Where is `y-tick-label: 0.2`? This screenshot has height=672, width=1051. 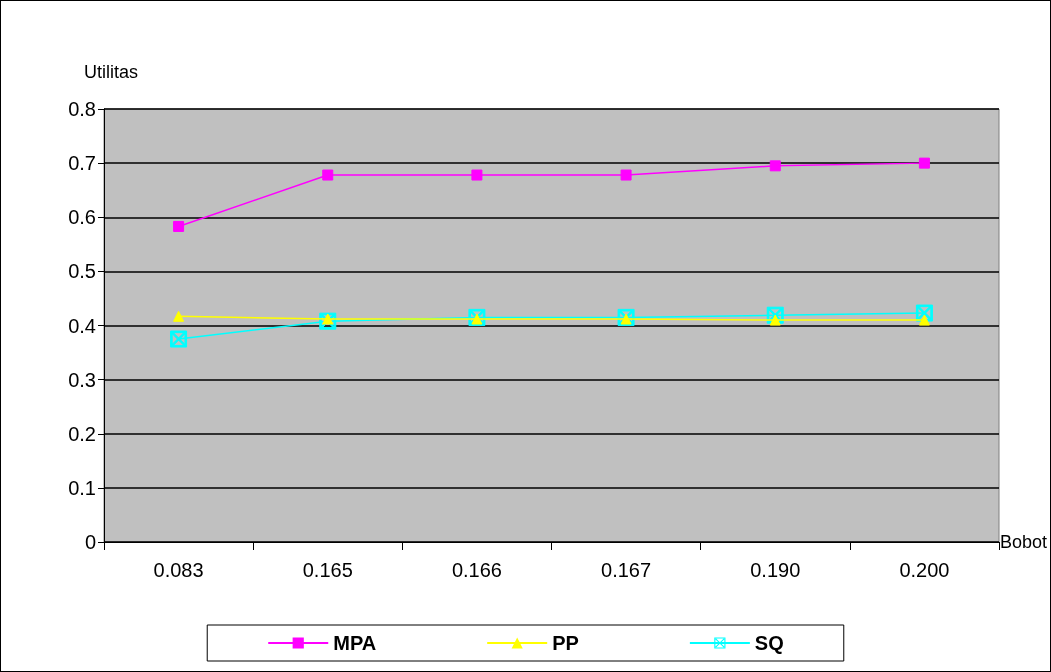
y-tick-label: 0.2 is located at coordinates (82, 433).